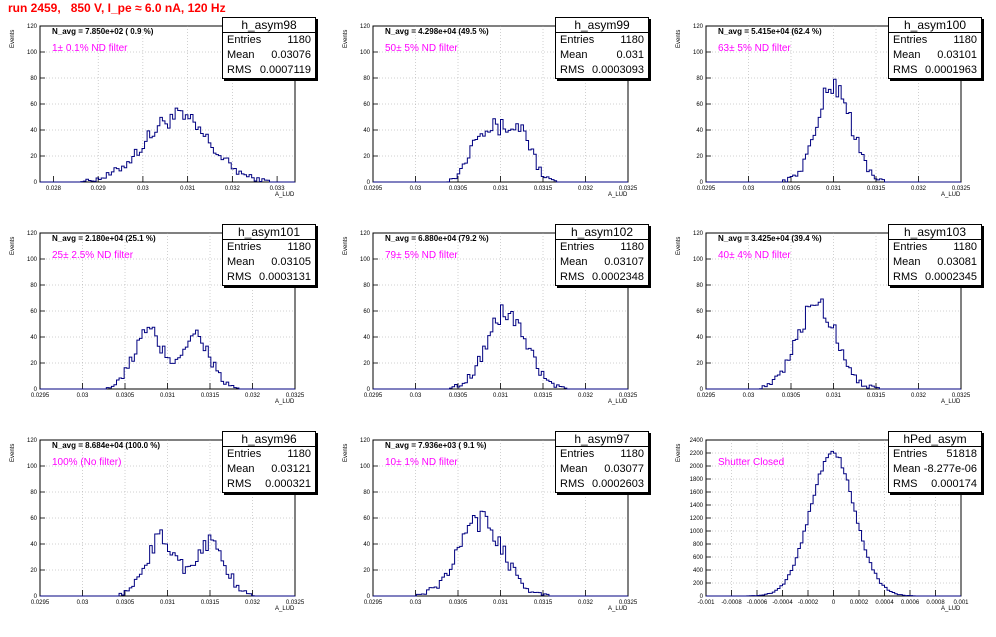  What do you see at coordinates (269, 232) in the screenshot?
I see `histogram-name: h_asym101` at bounding box center [269, 232].